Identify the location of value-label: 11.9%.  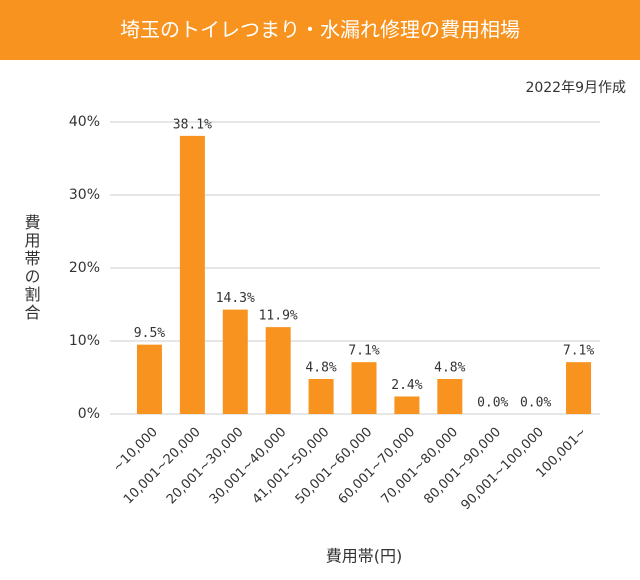
(278, 316).